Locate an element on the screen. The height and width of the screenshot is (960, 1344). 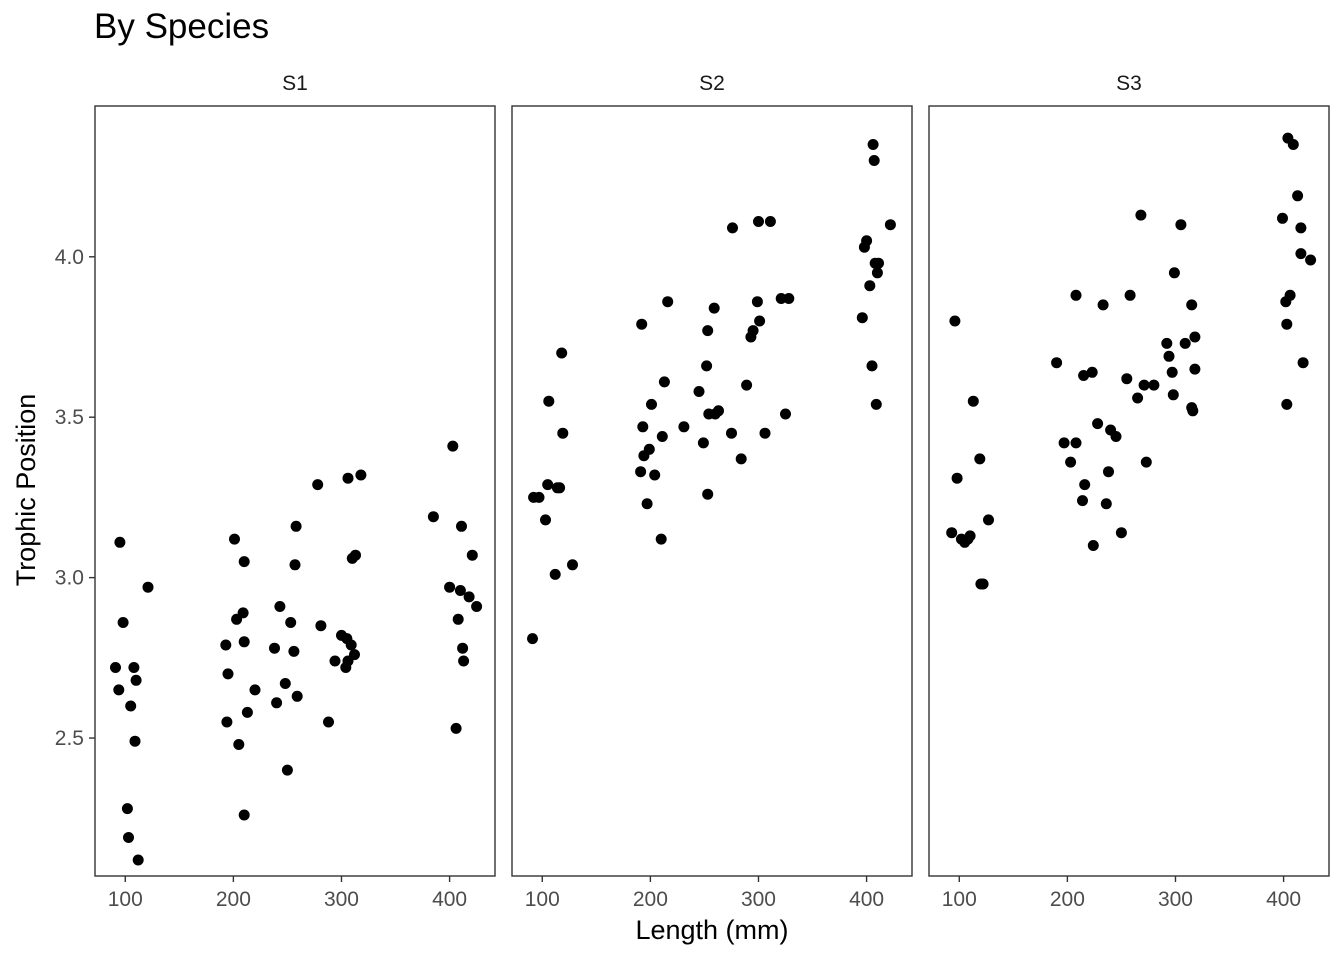
facet-strip-label: S1 is located at coordinates (295, 83).